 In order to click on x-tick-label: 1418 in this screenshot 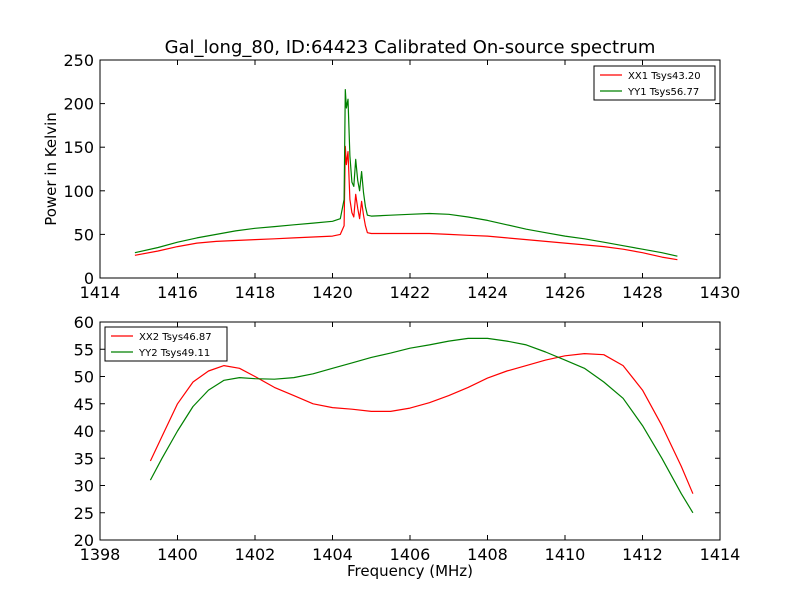, I will do `click(255, 292)`.